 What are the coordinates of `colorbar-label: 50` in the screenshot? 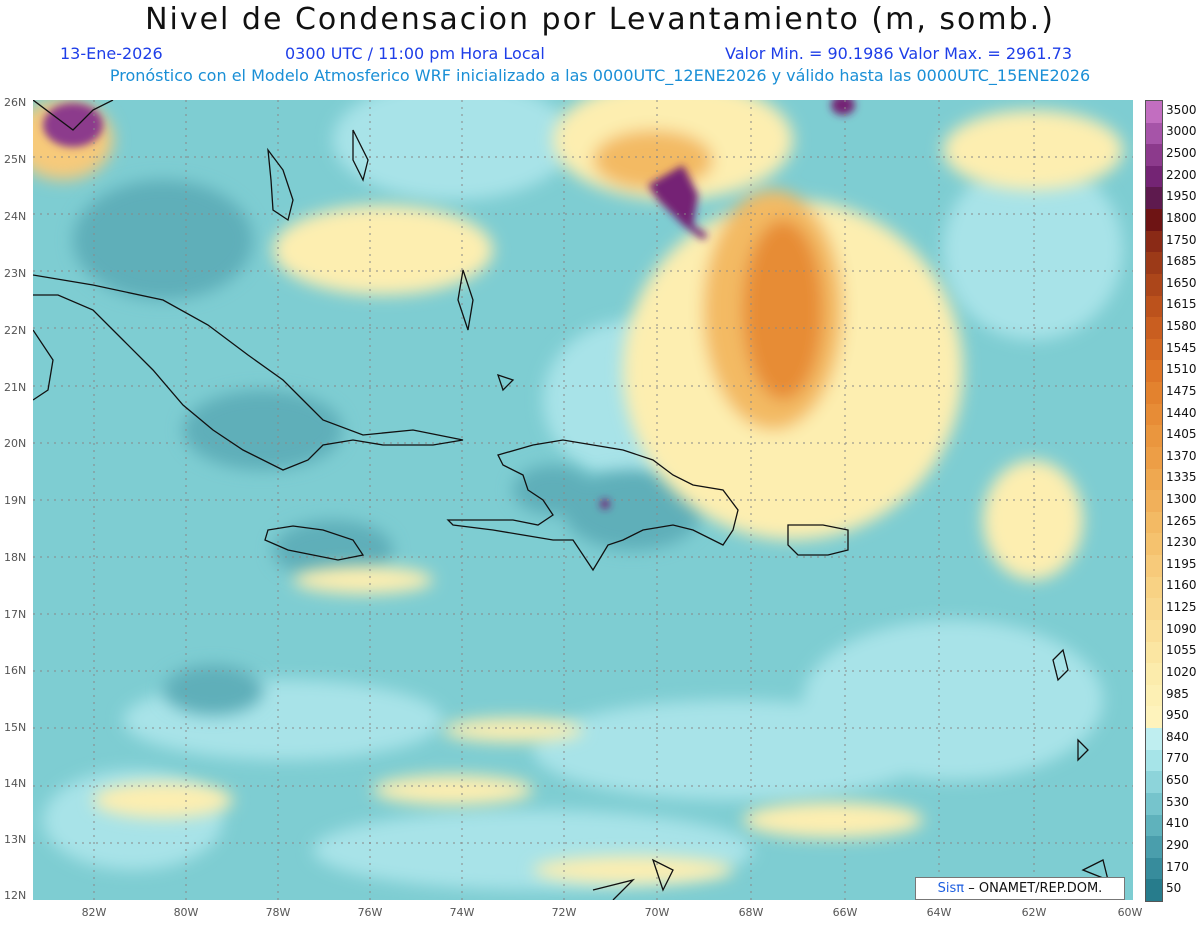 It's located at (1174, 888).